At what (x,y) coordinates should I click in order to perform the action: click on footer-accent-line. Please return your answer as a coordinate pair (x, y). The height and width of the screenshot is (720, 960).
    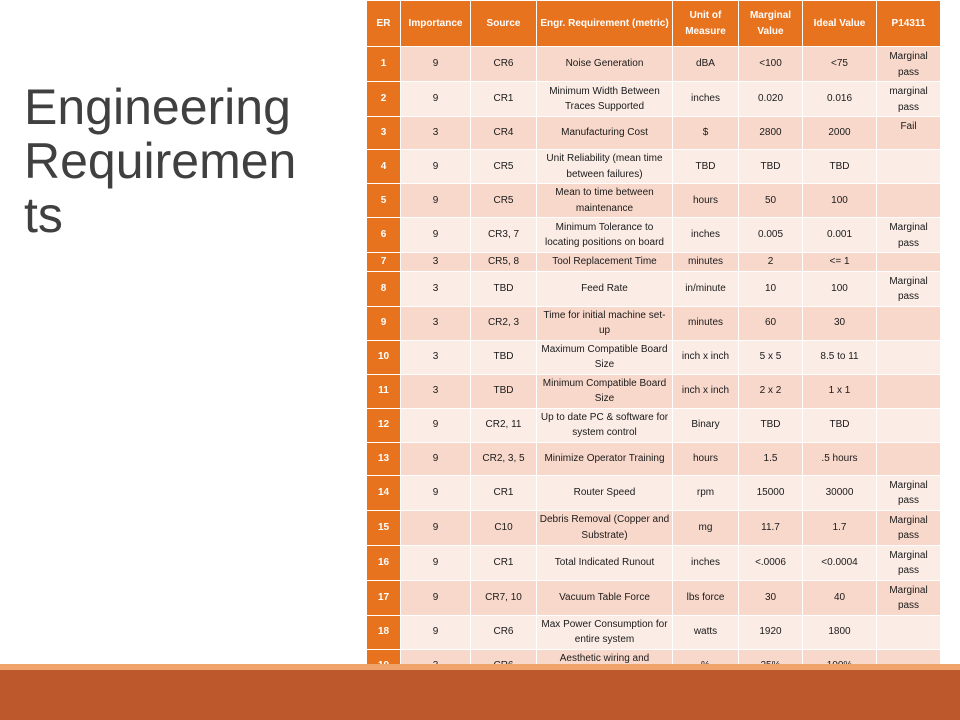
    Looking at the image, I should click on (480, 667).